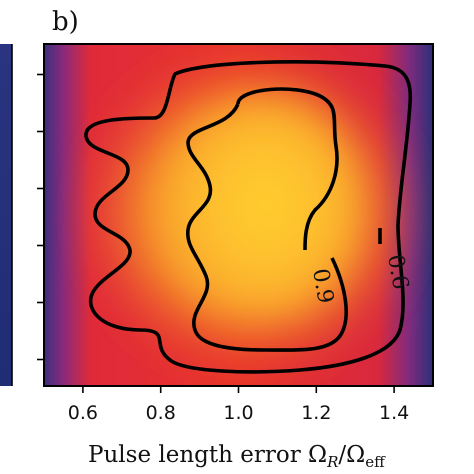  Describe the element at coordinates (238, 413) in the screenshot. I see `x-tick-label-1.0: 1.0` at that location.